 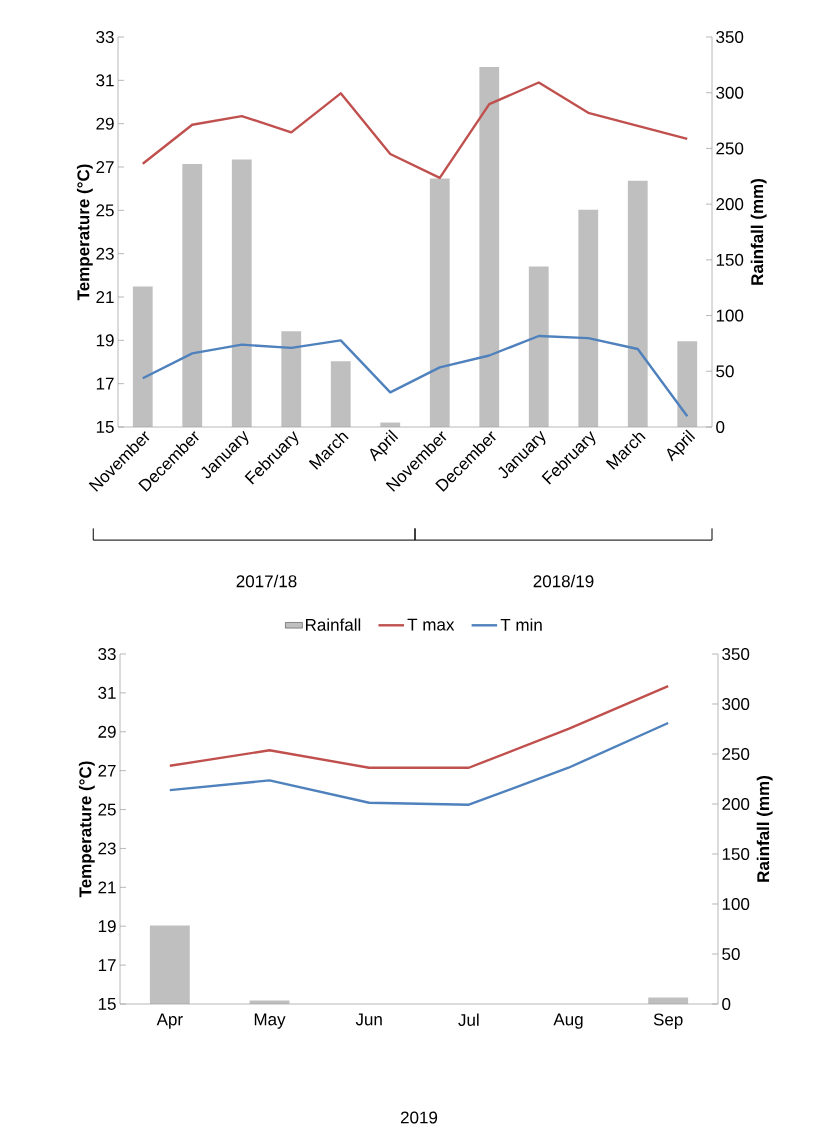 What do you see at coordinates (169, 1021) in the screenshot?
I see `x-tick-label: Apr` at bounding box center [169, 1021].